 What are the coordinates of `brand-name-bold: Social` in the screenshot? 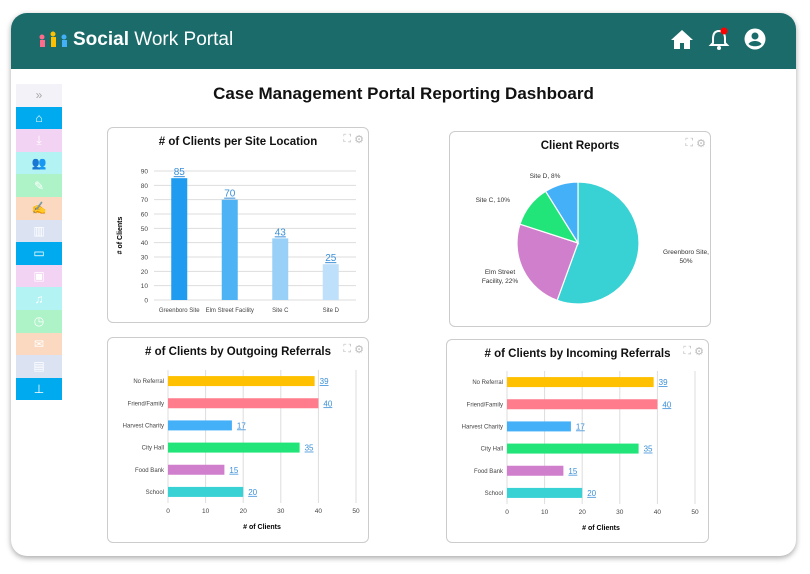 It's located at (101, 39).